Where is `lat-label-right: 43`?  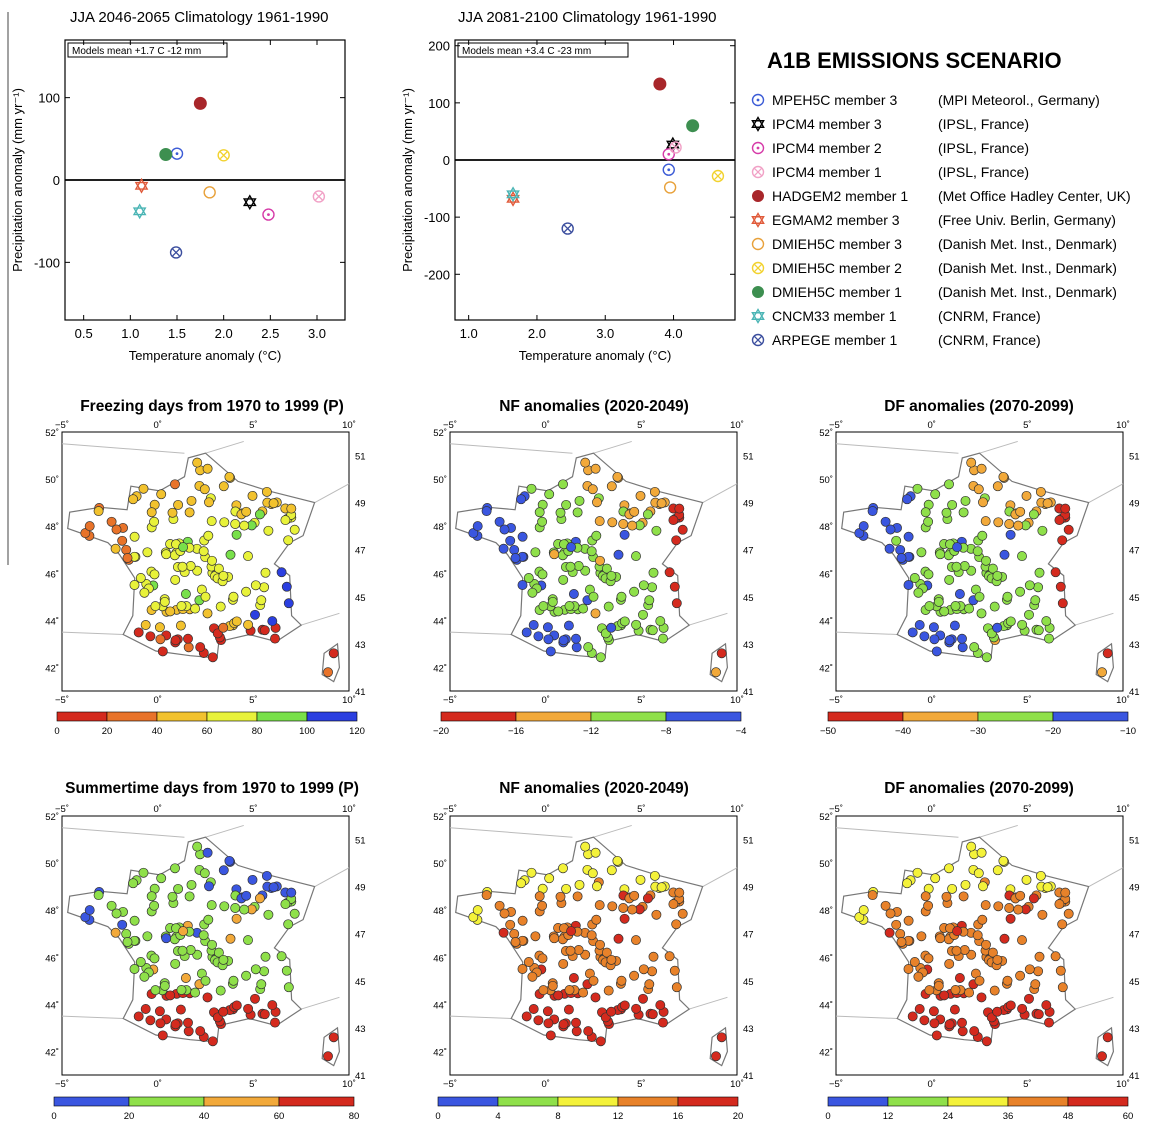 lat-label-right: 43 is located at coordinates (360, 645).